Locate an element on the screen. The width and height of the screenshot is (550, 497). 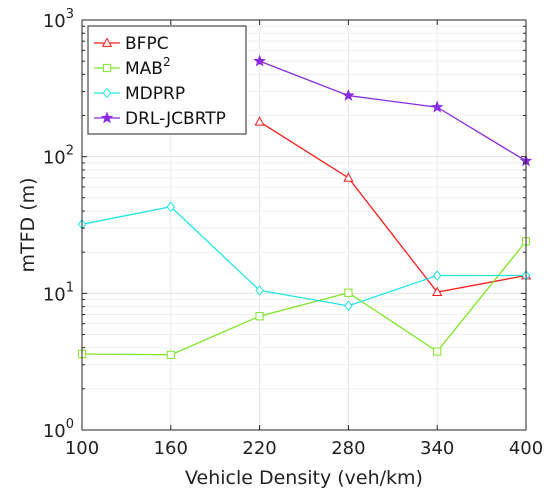
legend-label: MAB2 is located at coordinates (148, 67).